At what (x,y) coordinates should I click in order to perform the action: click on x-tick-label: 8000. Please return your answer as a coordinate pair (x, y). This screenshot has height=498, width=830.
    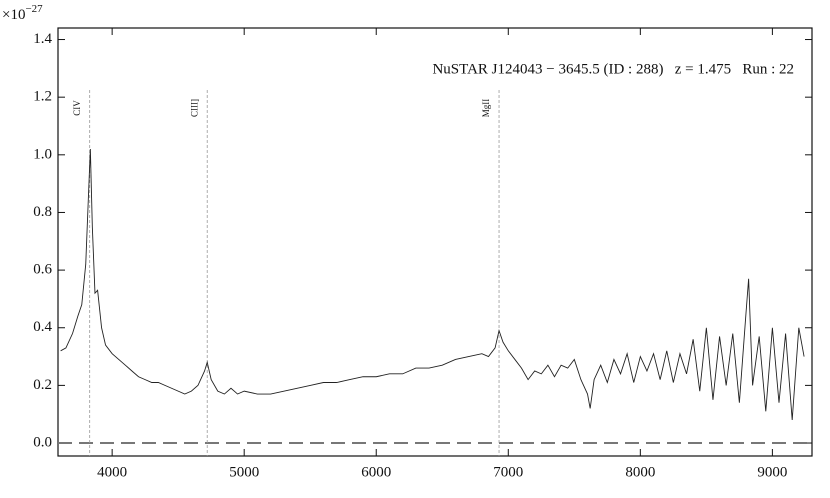
    Looking at the image, I should click on (640, 472).